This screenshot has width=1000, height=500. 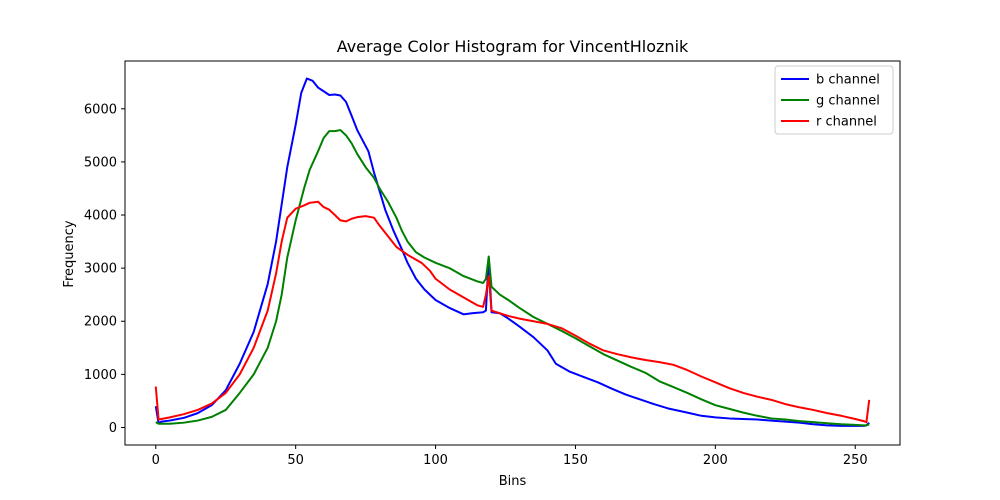 I want to click on y-tick-label: 6000, so click(x=100, y=109).